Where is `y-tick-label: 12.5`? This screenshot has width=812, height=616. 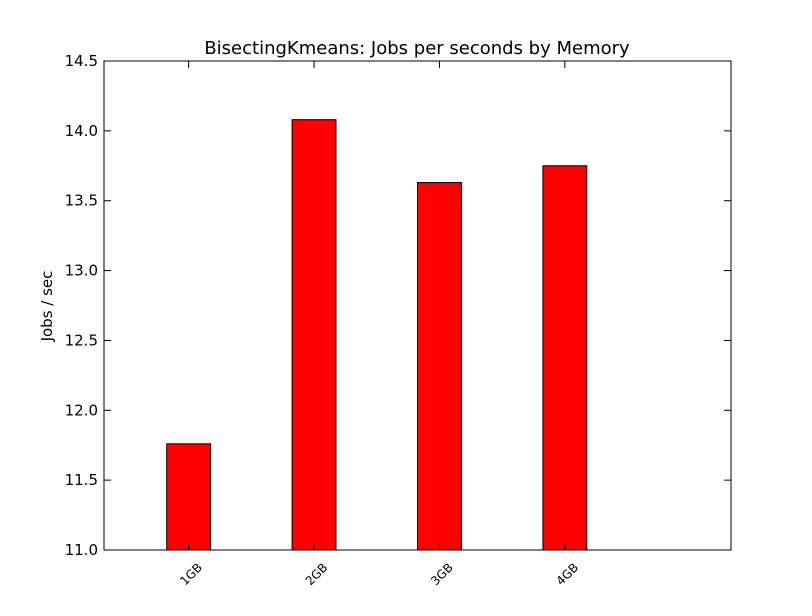
y-tick-label: 12.5 is located at coordinates (81, 340).